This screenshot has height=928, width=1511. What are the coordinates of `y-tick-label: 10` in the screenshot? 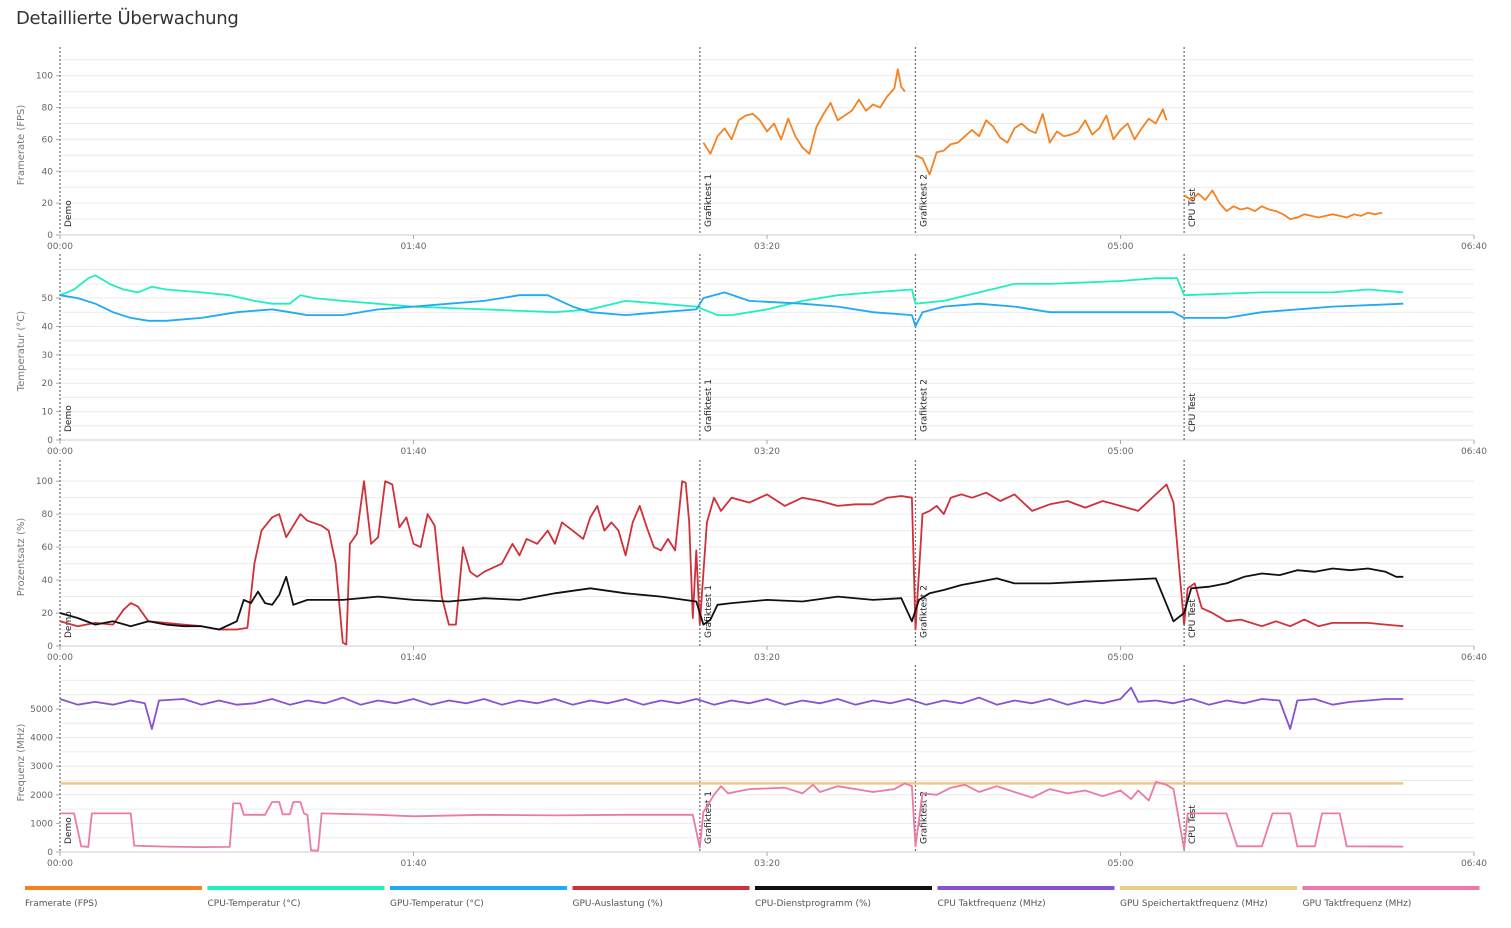 It's located at (48, 413).